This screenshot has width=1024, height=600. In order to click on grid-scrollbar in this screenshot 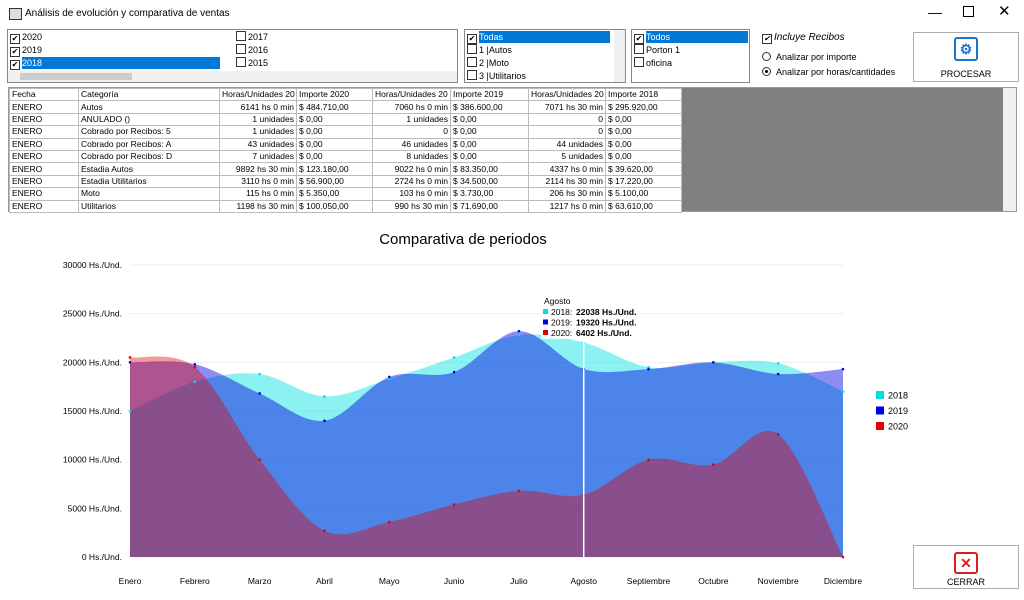, I will do `click(1009, 149)`.